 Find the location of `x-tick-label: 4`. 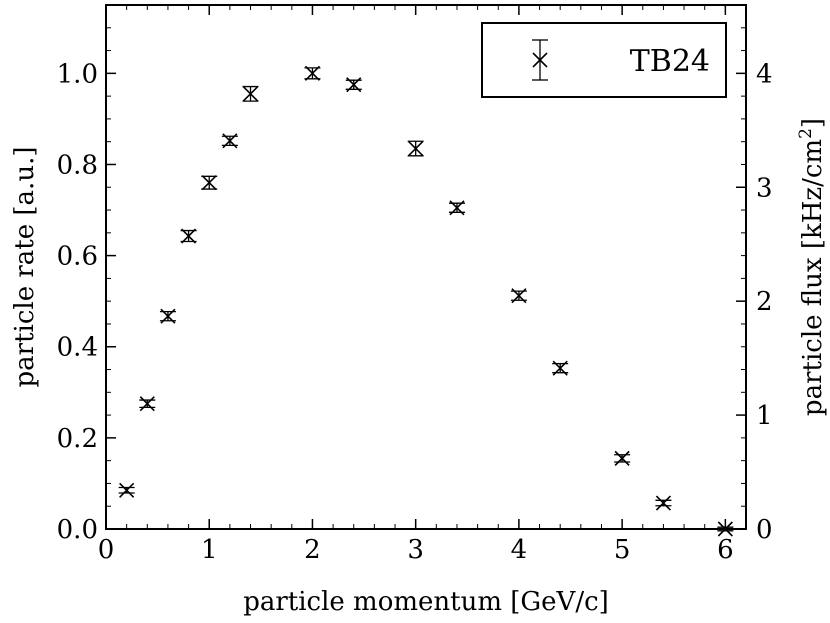

x-tick-label: 4 is located at coordinates (519, 550).